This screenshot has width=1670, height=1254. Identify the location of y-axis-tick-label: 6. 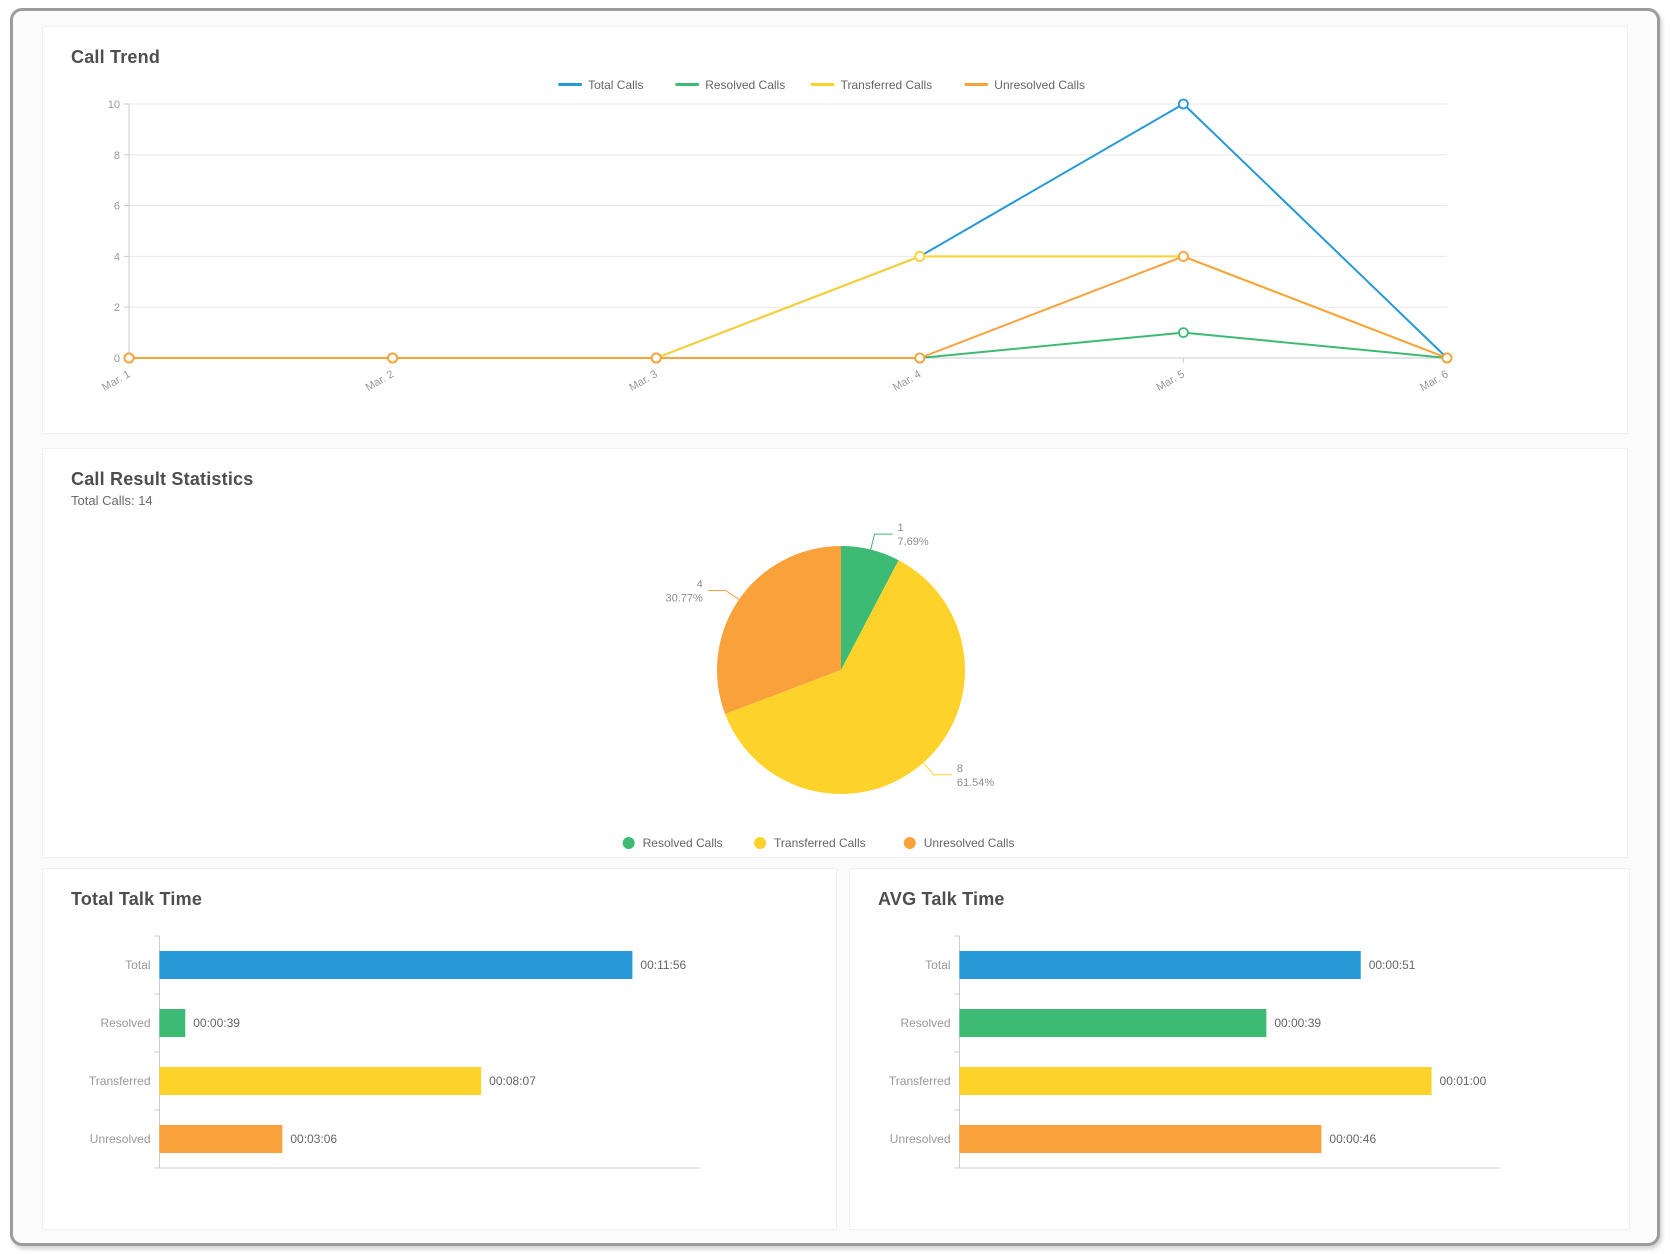
(117, 207).